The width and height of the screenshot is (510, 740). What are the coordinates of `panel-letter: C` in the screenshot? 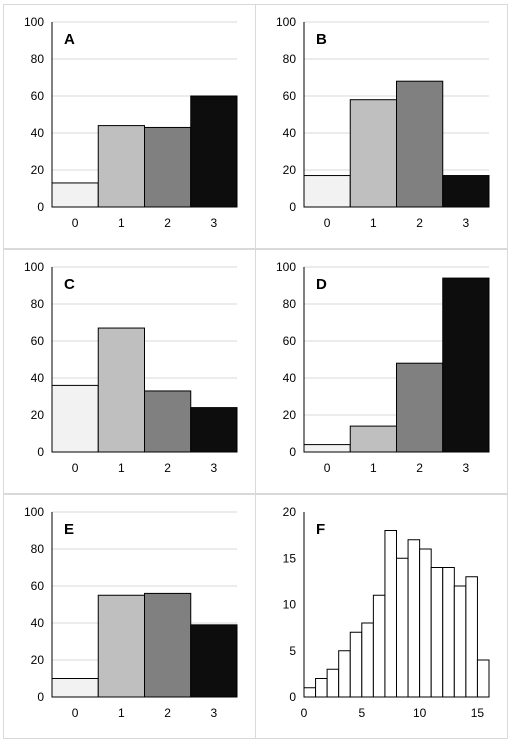 It's located at (69, 284).